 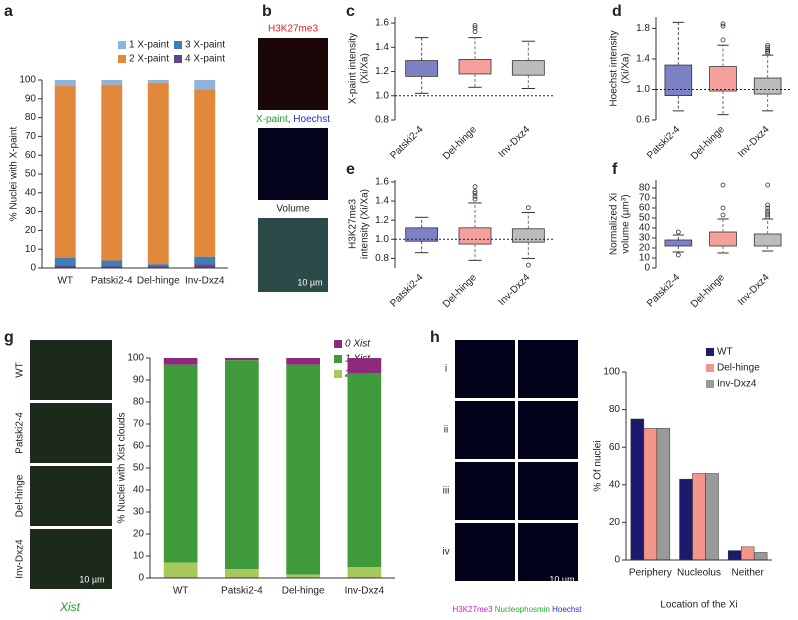 What do you see at coordinates (446, 491) in the screenshot?
I see `image-row-label: iii` at bounding box center [446, 491].